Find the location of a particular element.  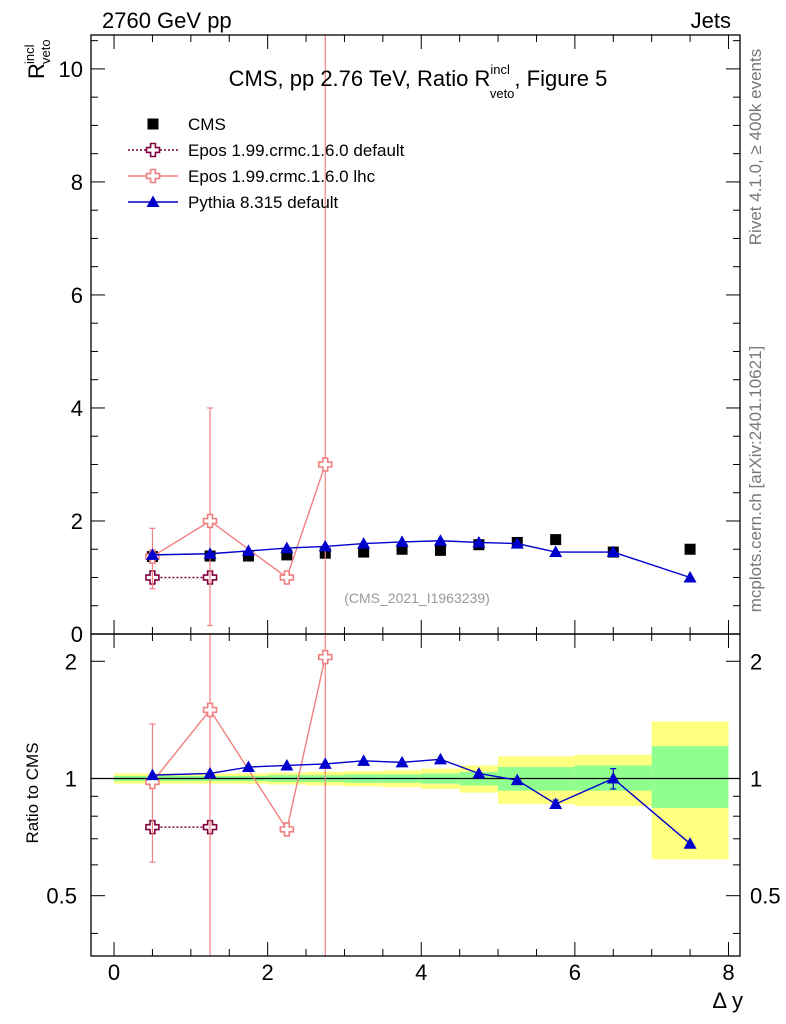

upper-ytick-label-3: 6 is located at coordinates (77, 295).